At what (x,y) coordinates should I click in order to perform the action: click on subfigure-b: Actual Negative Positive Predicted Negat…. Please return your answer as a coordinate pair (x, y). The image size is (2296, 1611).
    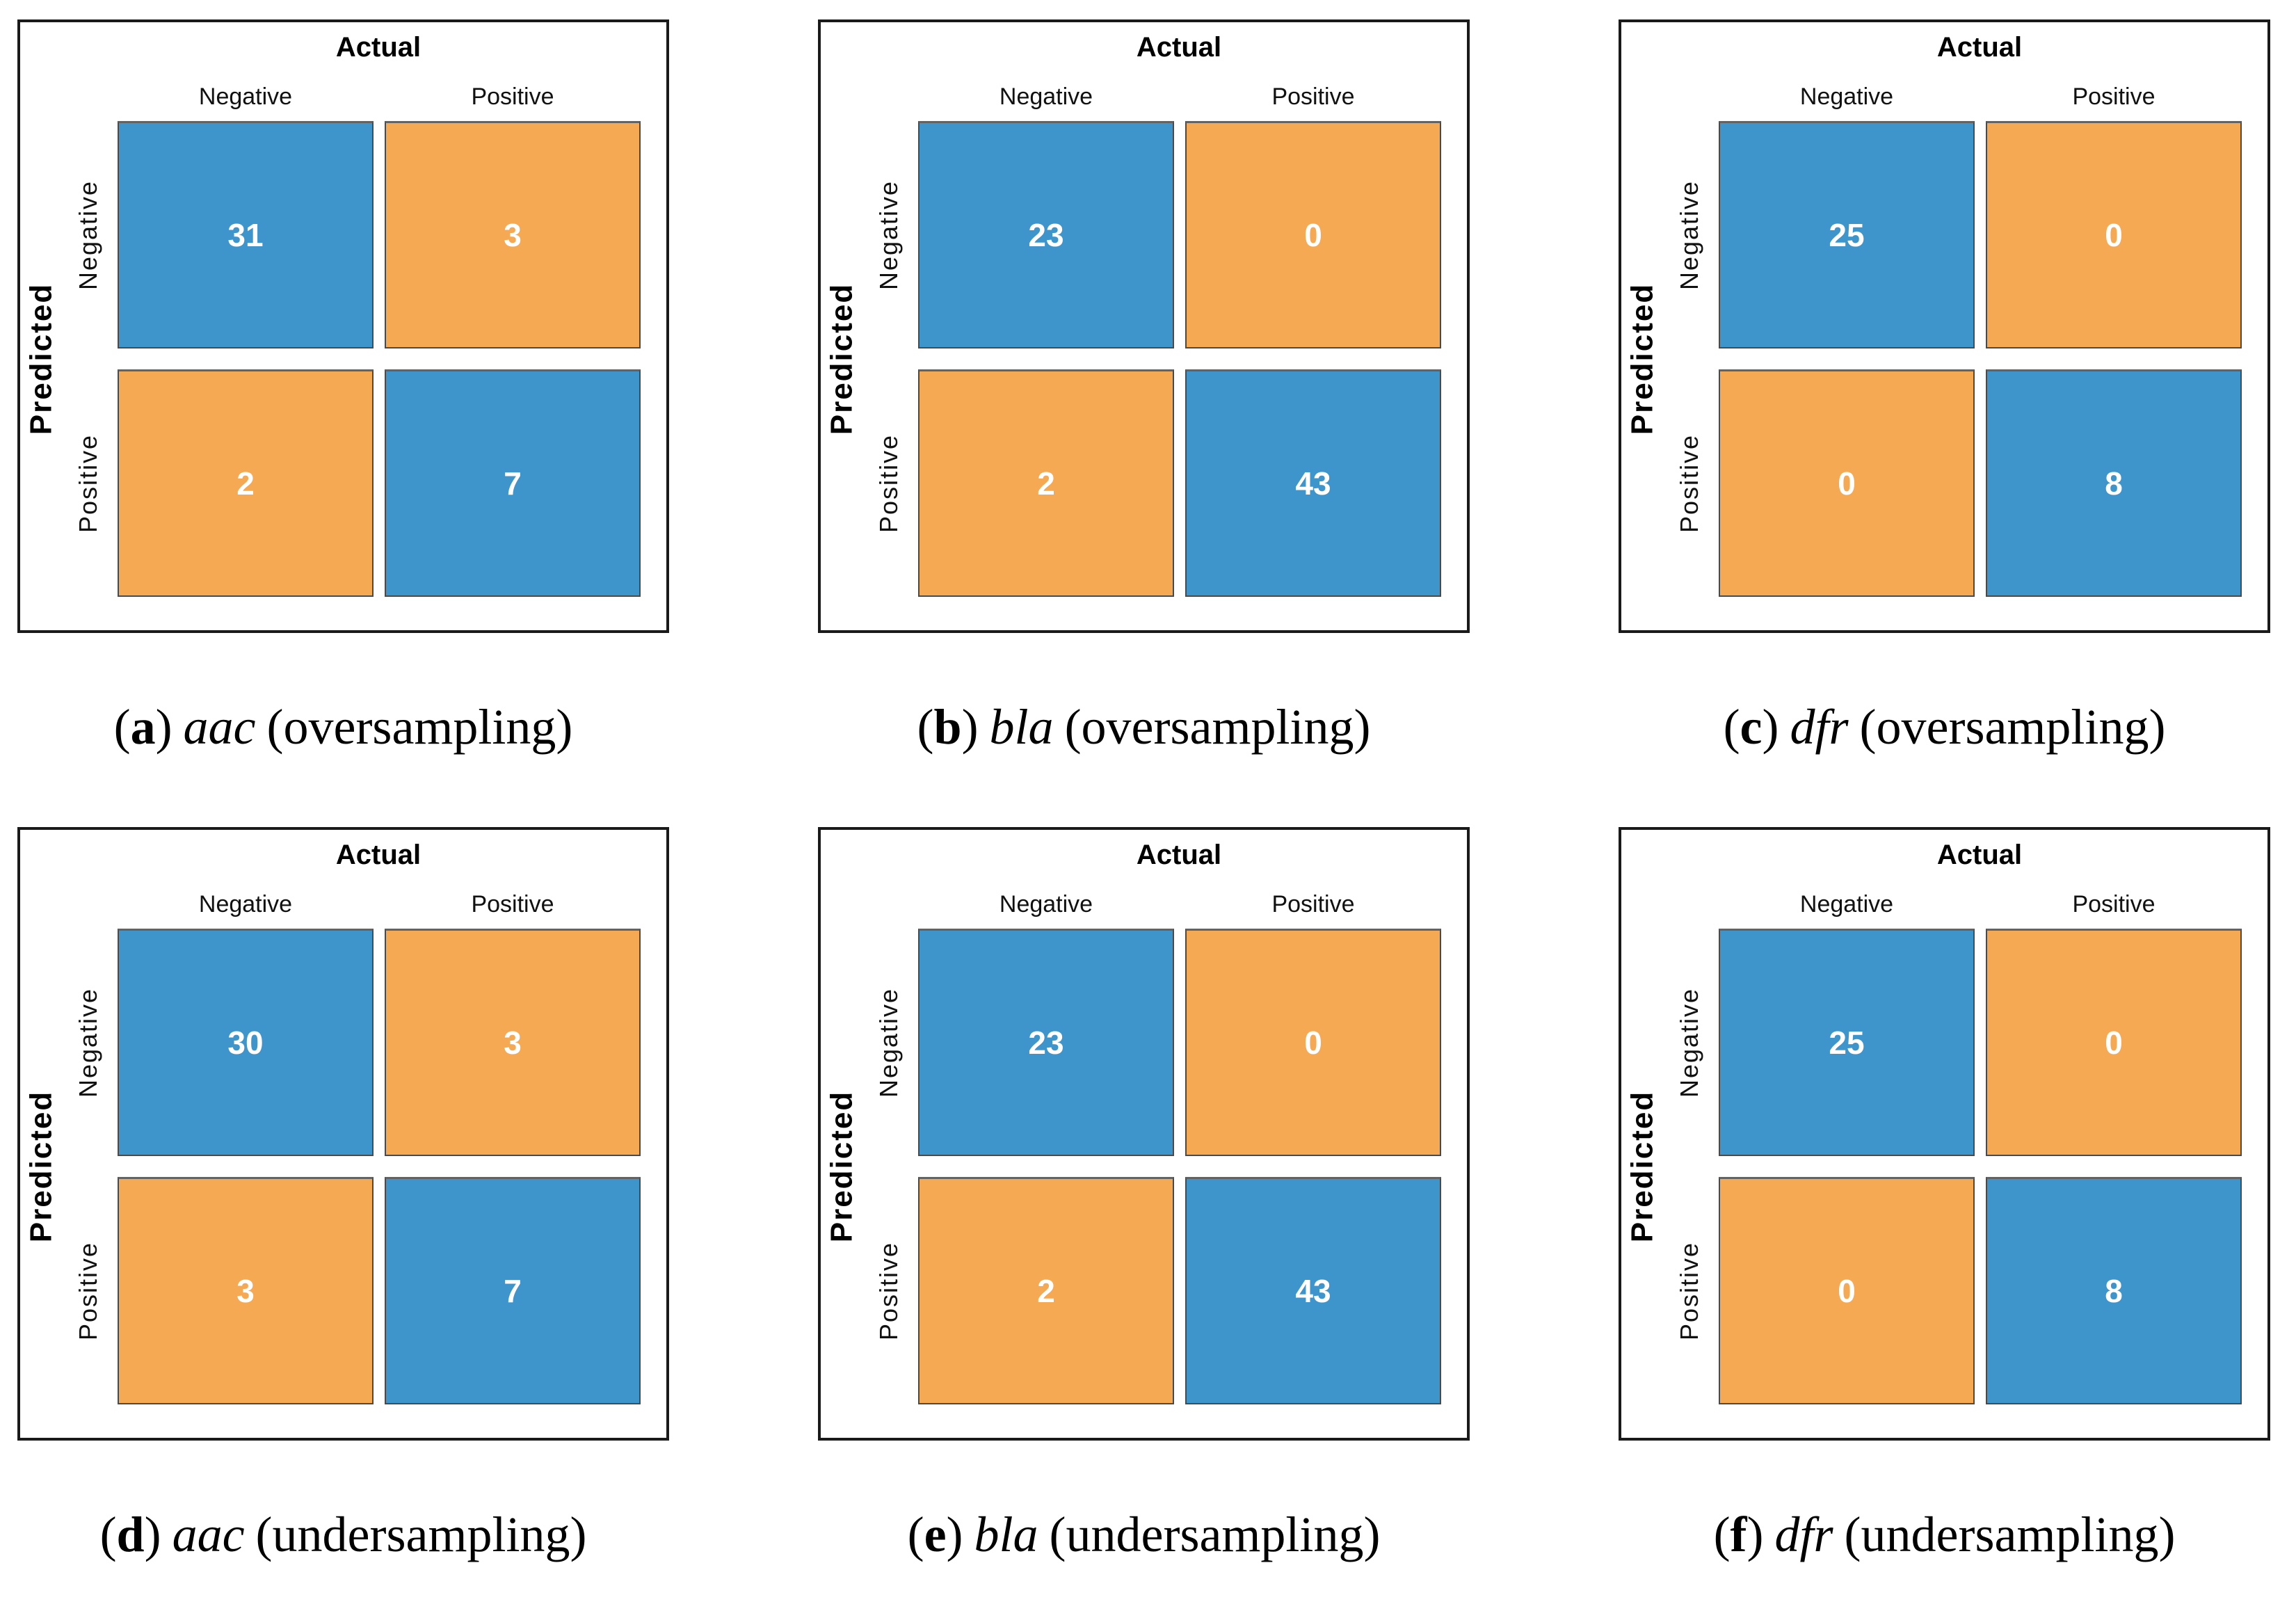
    Looking at the image, I should click on (1144, 423).